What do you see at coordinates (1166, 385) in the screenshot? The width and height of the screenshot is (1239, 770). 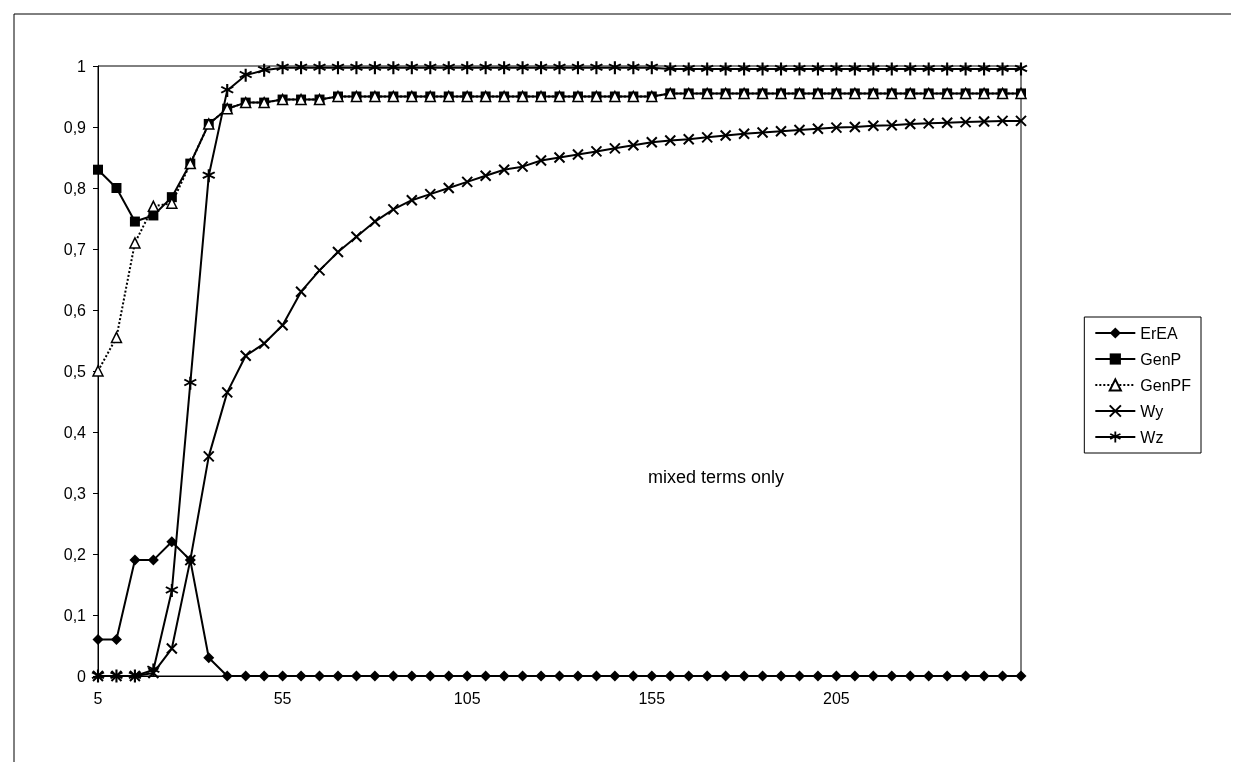 I see `legend-label: GenPF` at bounding box center [1166, 385].